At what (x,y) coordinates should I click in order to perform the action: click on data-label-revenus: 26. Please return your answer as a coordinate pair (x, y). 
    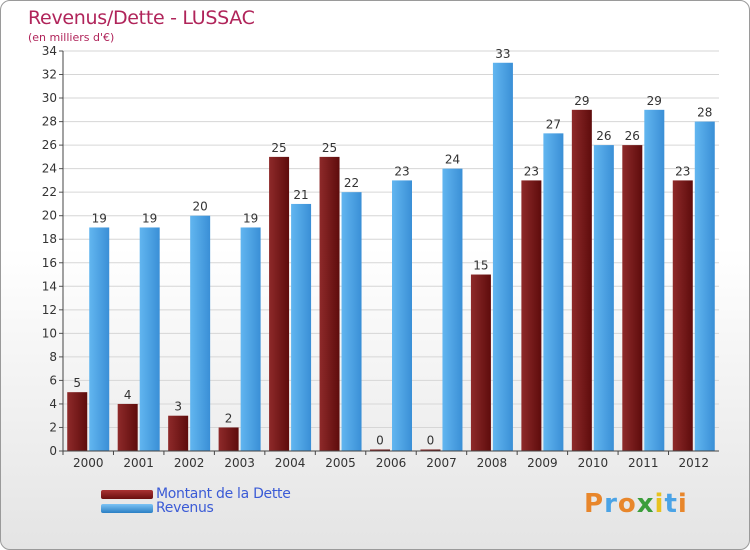
    Looking at the image, I should click on (603, 136).